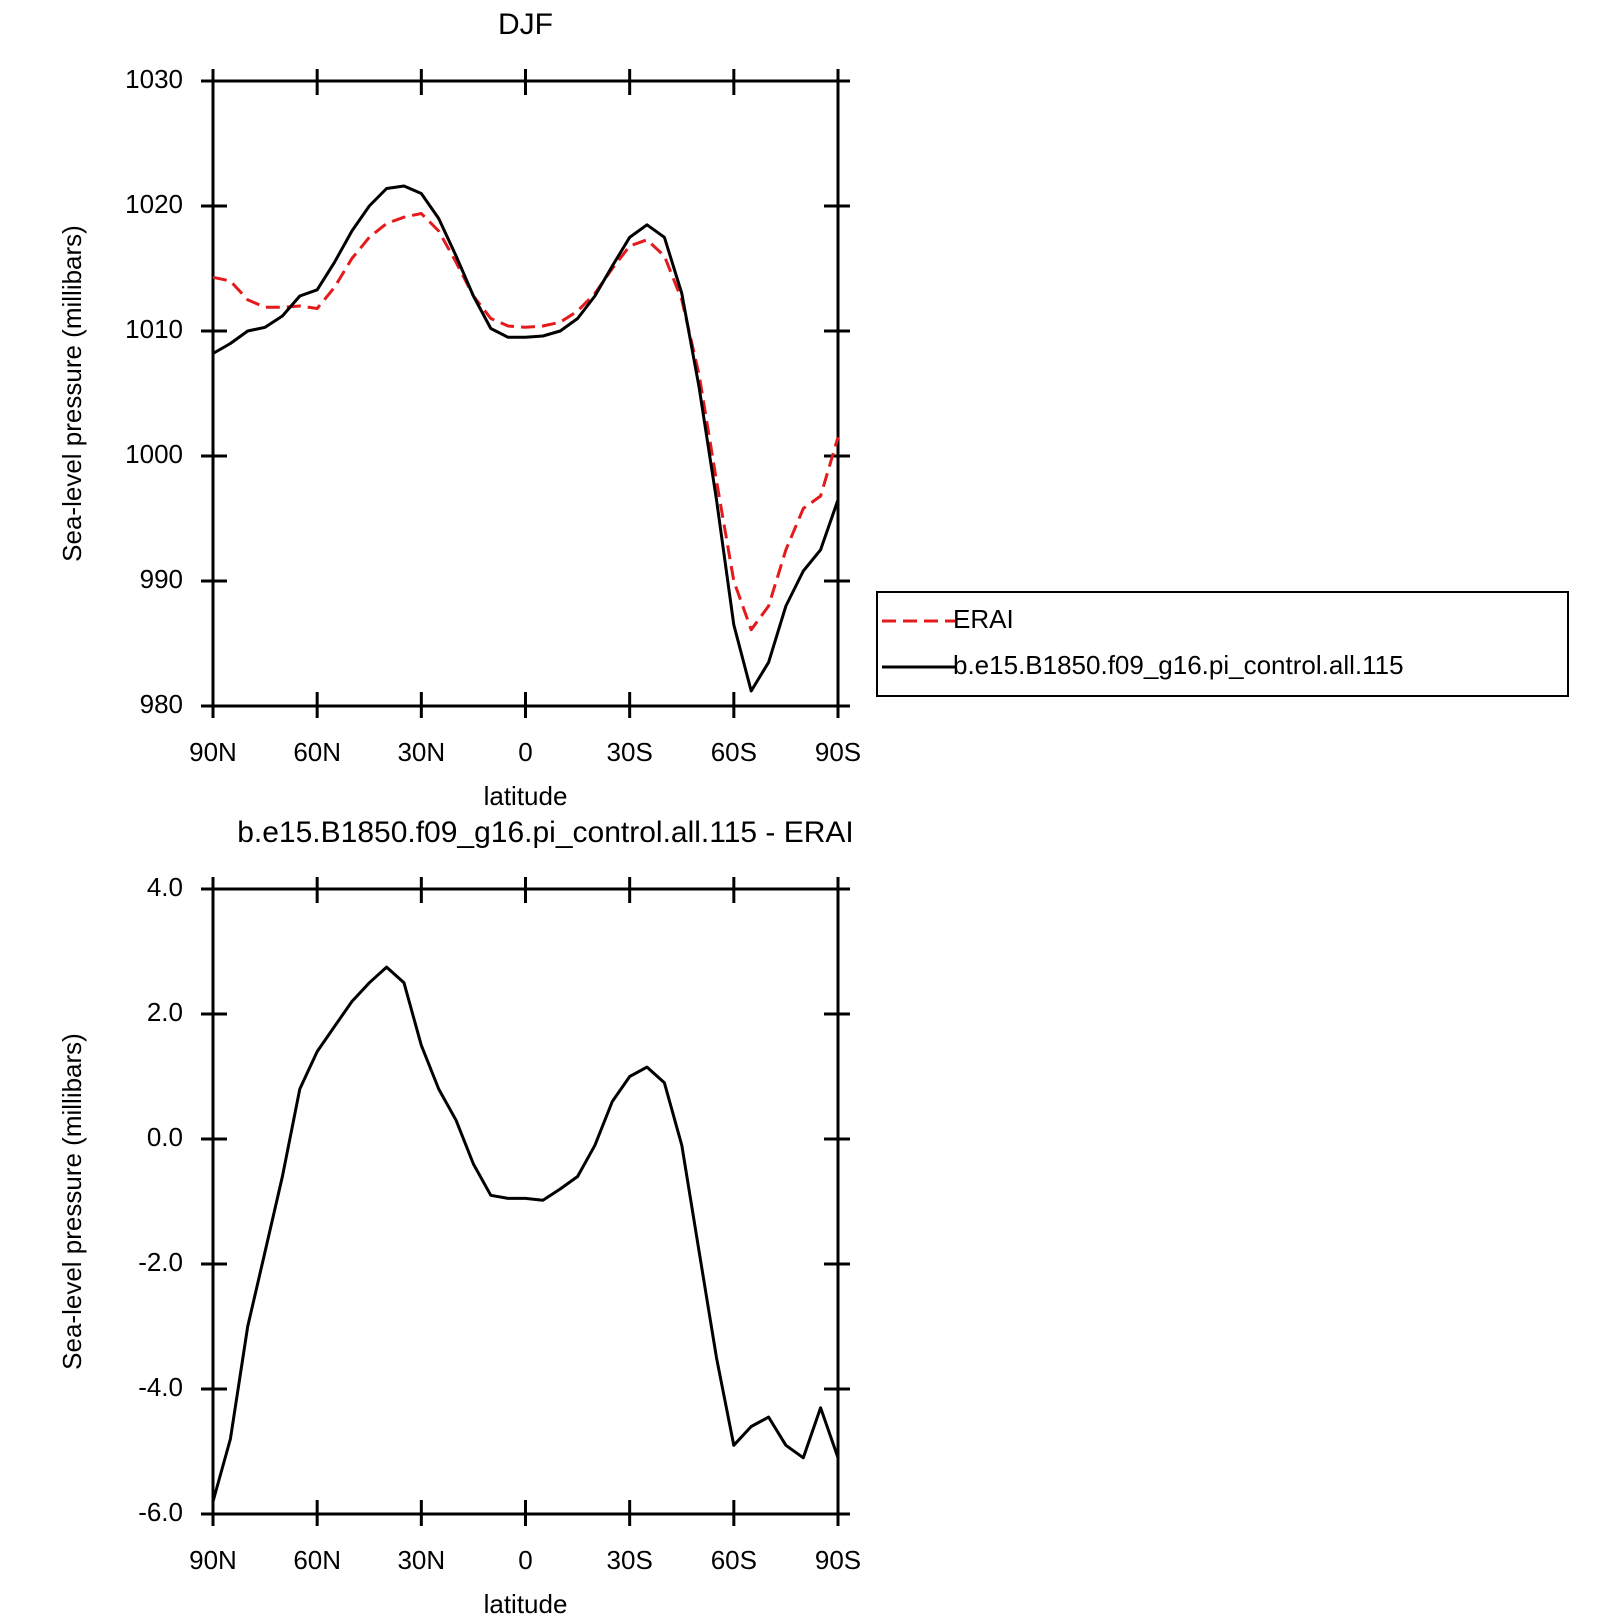 The width and height of the screenshot is (1619, 1619). What do you see at coordinates (154, 204) in the screenshot?
I see `y-tick-label: 1020` at bounding box center [154, 204].